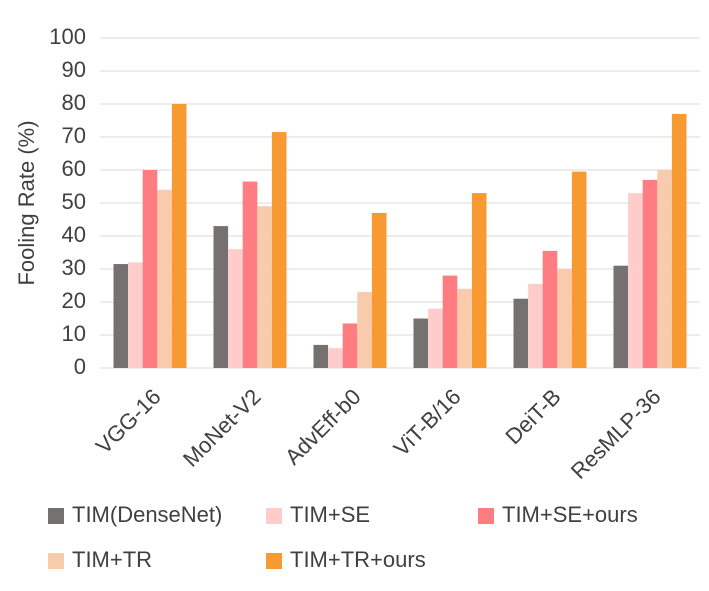 Image resolution: width=709 pixels, height=591 pixels. Describe the element at coordinates (358, 559) in the screenshot. I see `legend-label: TIM+TR+ours` at that location.